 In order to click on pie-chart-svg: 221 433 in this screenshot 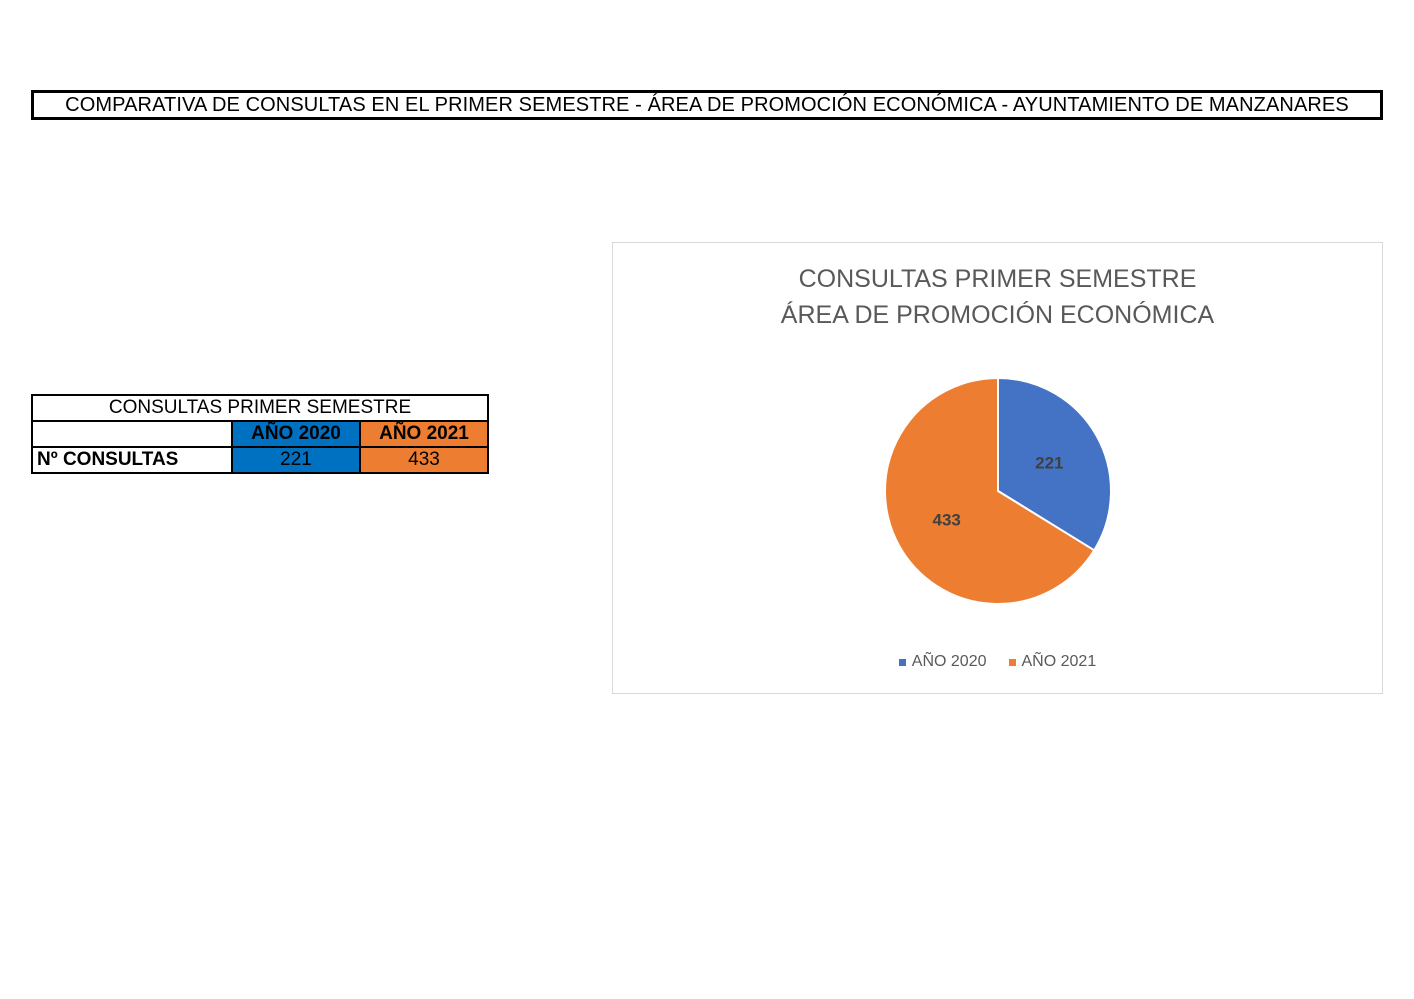, I will do `click(998, 490)`.